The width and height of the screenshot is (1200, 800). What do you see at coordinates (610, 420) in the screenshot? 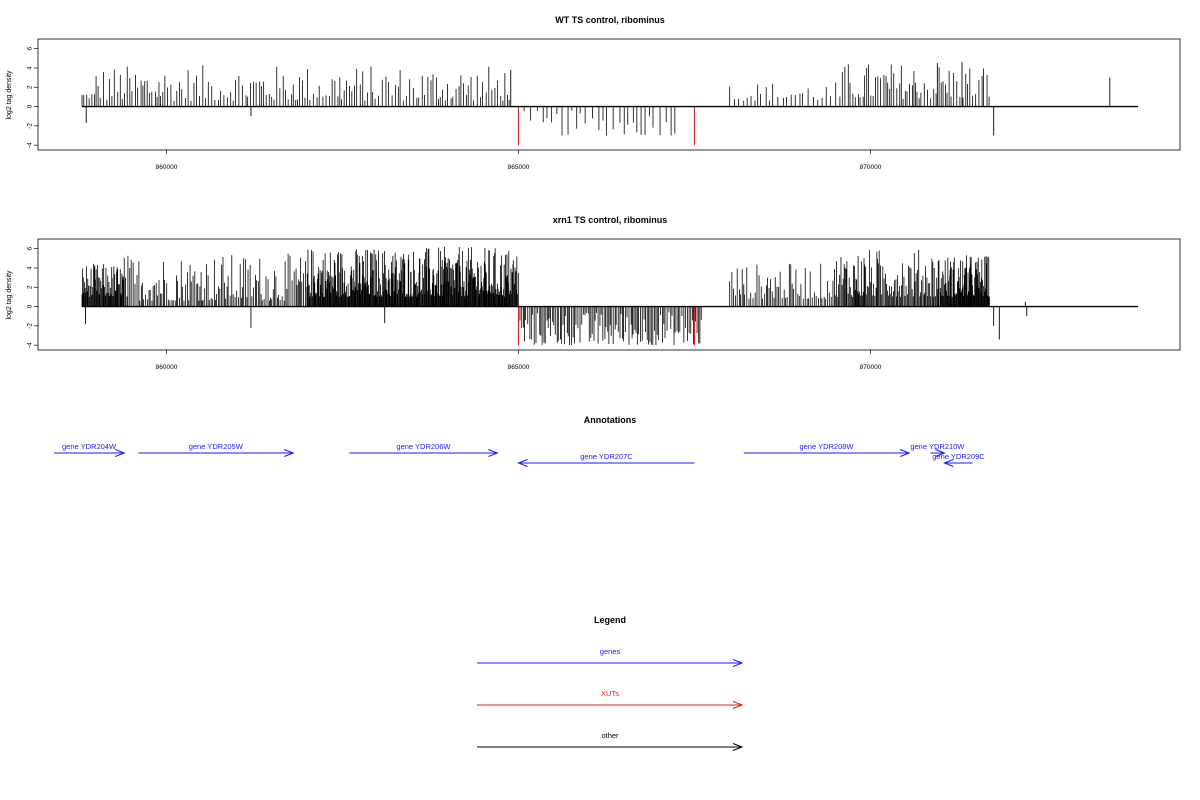
I see `annotations-title: Annotations` at bounding box center [610, 420].